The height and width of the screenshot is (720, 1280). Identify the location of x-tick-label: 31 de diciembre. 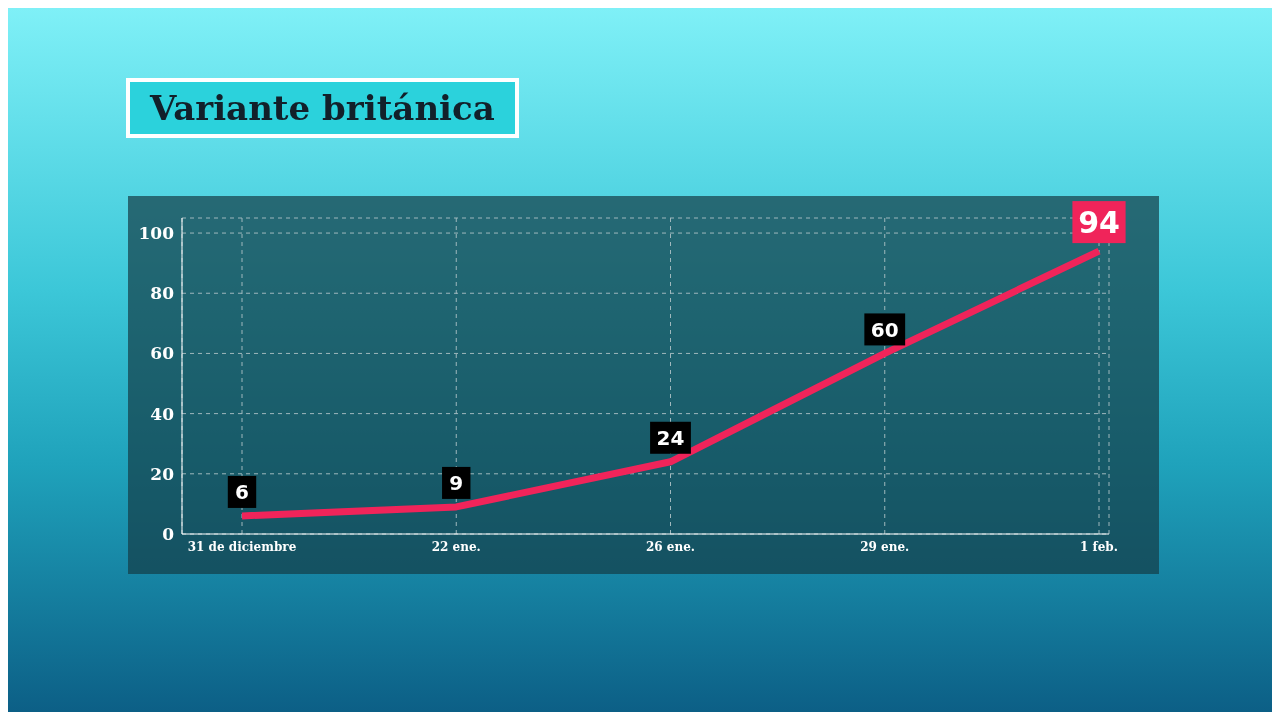
(242, 546).